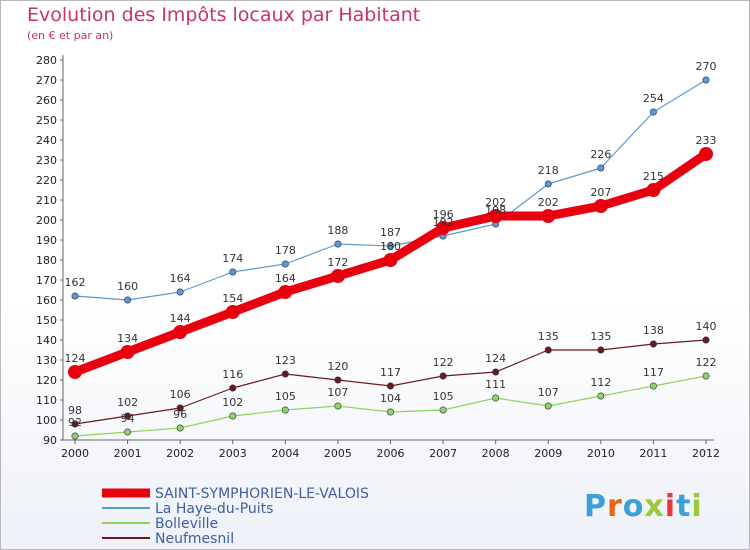 This screenshot has width=750, height=550. I want to click on data-label: 198, so click(495, 210).